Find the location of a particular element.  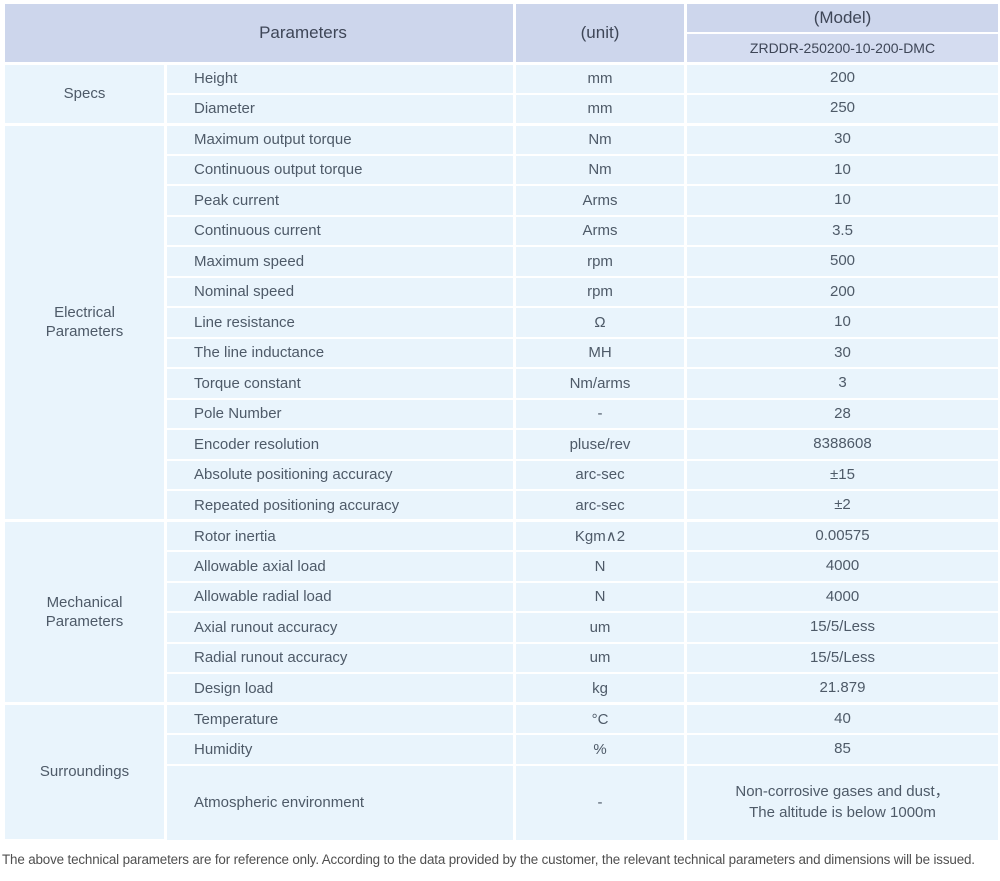

param-unit: Ω is located at coordinates (600, 322).